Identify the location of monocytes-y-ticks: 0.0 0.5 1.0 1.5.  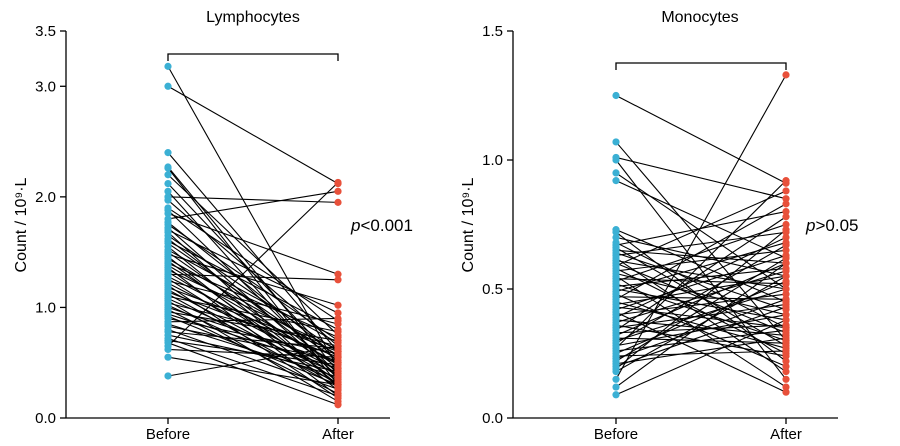
(497, 225).